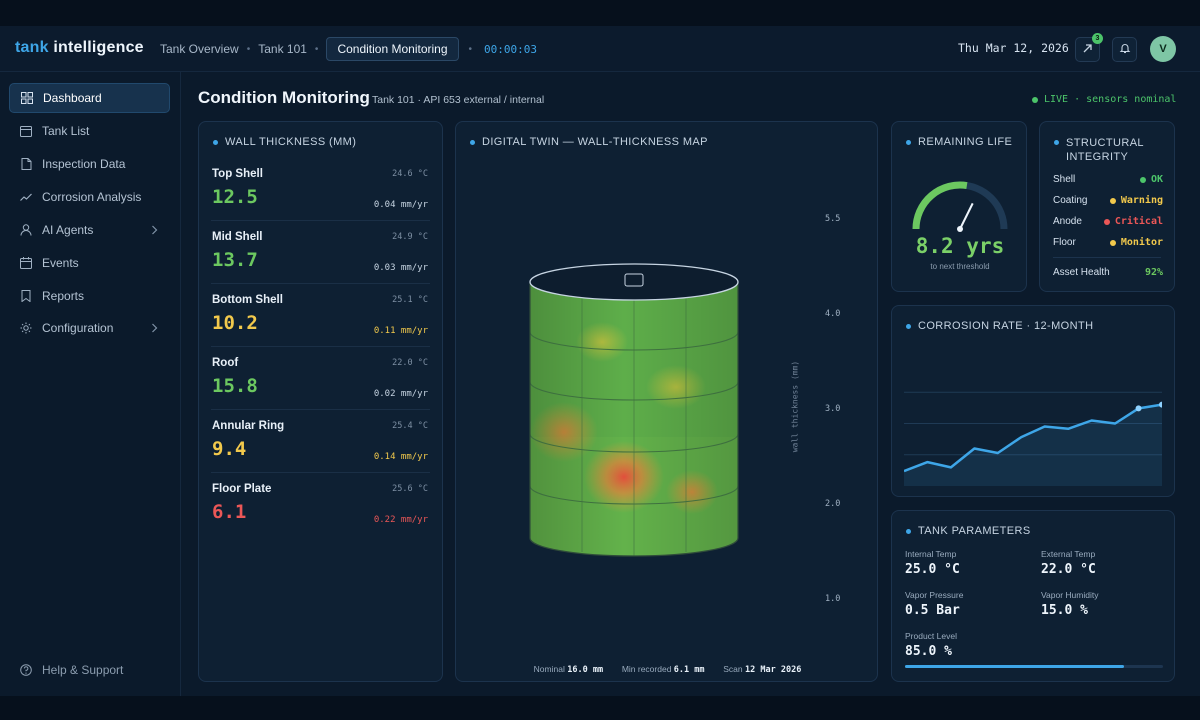  I want to click on share-button: 3, so click(1089, 47).